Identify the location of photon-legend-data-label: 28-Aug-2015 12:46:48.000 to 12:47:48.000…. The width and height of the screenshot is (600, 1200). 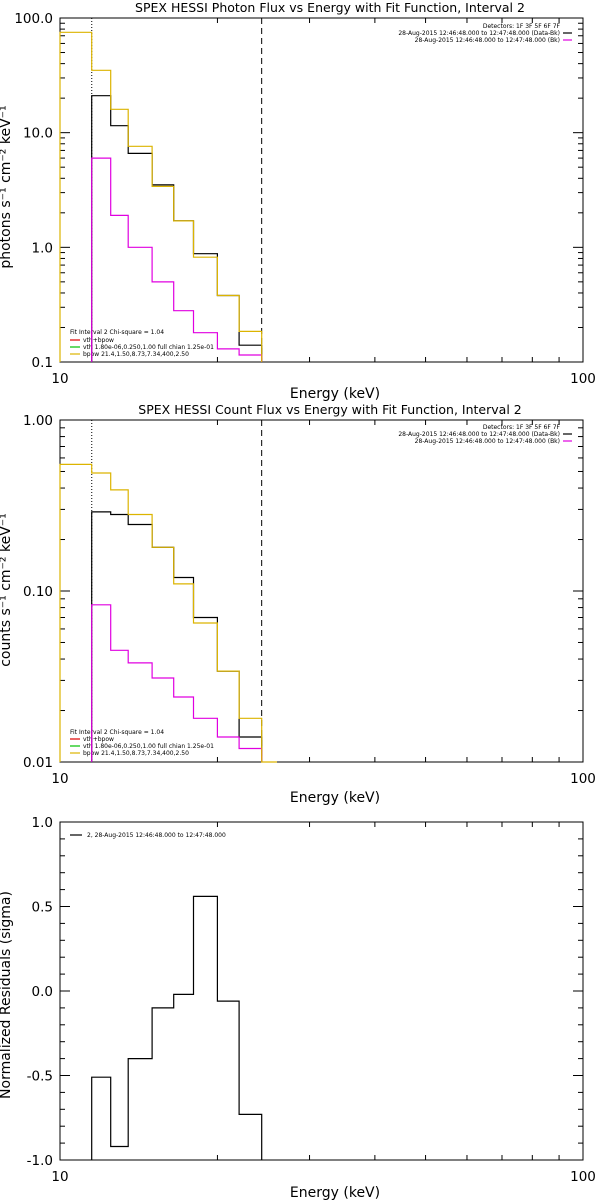
(479, 33).